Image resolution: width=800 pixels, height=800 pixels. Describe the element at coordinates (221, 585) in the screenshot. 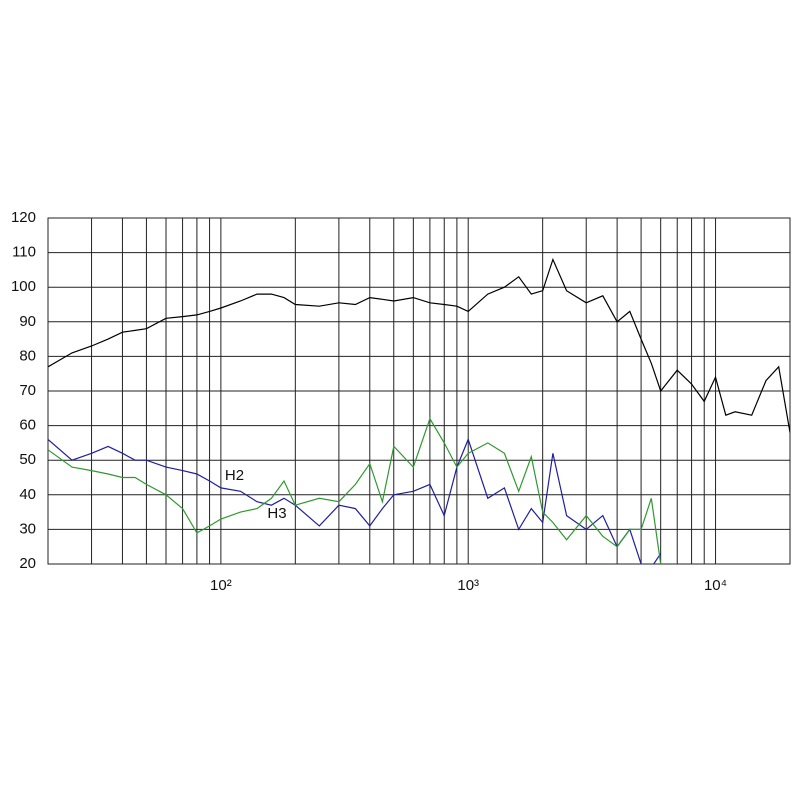

I see `x-tick-label: 10²` at that location.